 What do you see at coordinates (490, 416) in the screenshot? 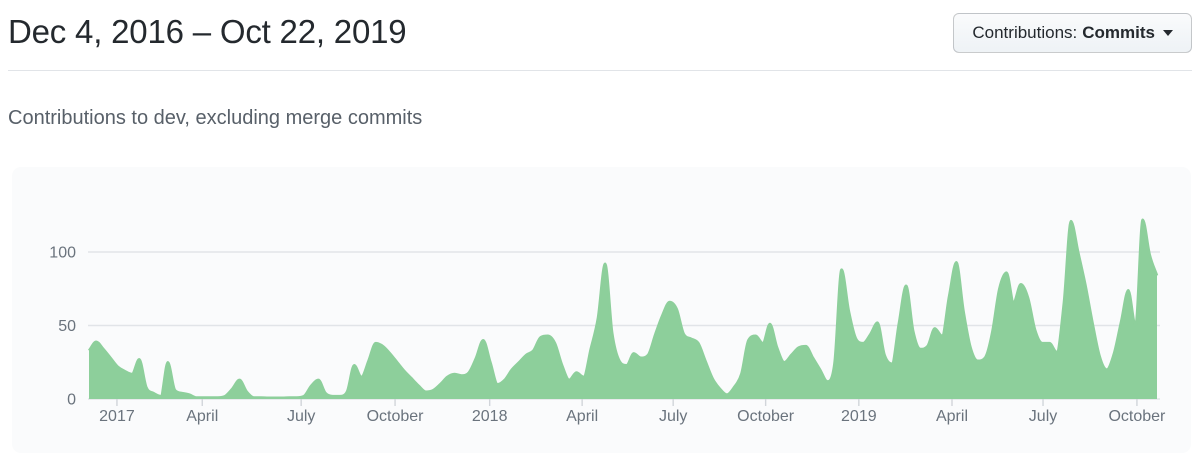
I see `x-axis-label-4: 2018` at bounding box center [490, 416].